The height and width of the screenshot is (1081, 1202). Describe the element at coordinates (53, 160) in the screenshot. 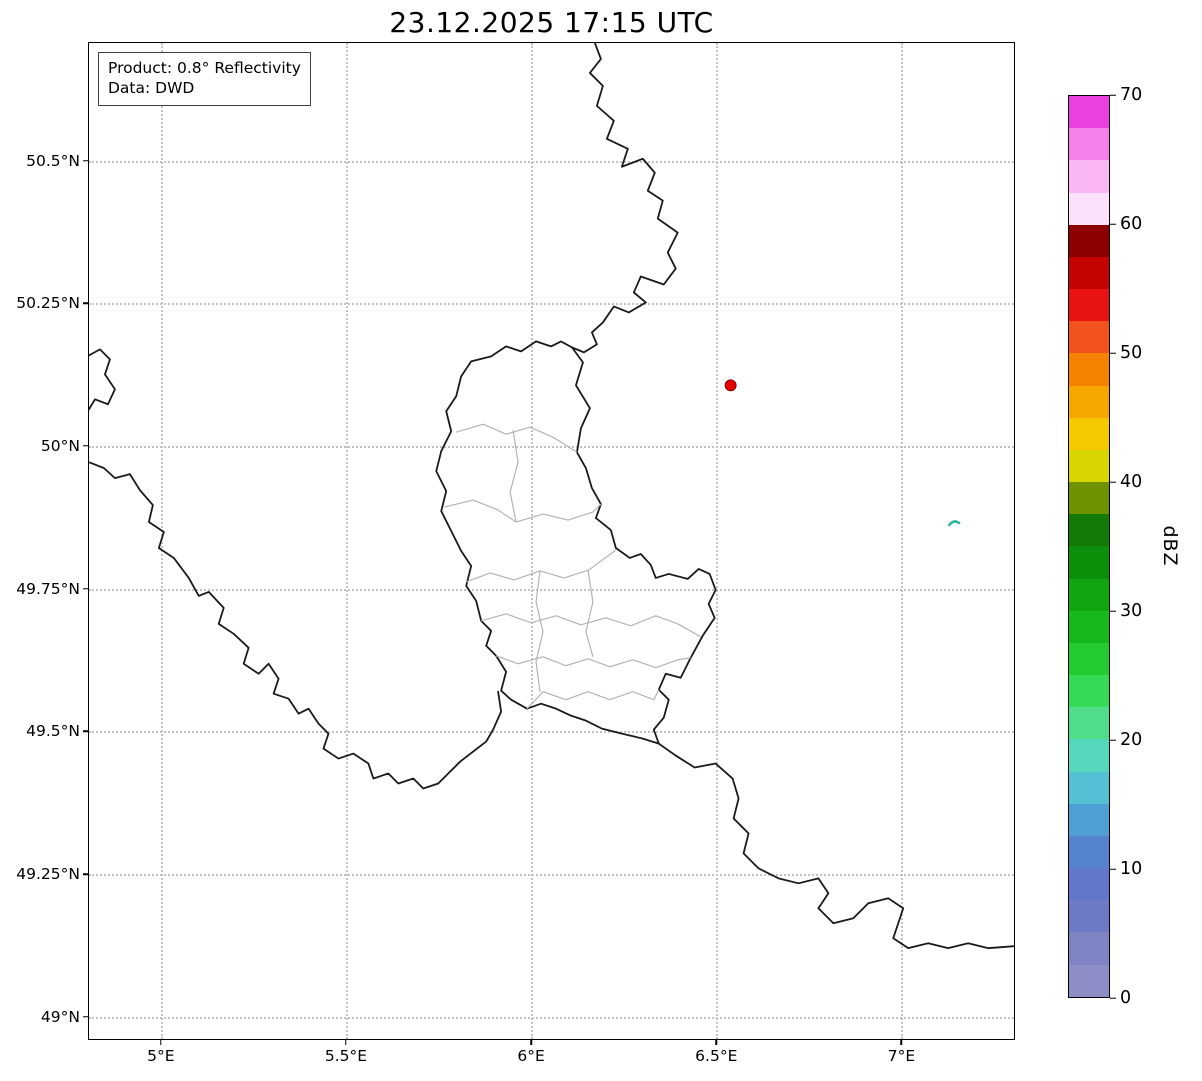

I see `y-axis-tick-label: 50.5°N` at that location.